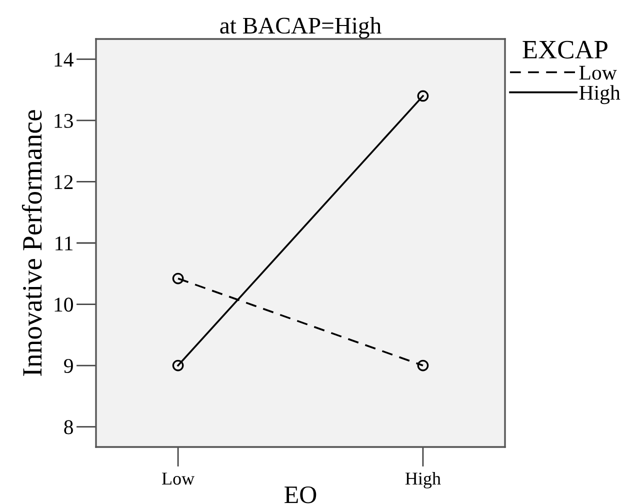 The image size is (644, 504). I want to click on legend-title: EXCAP, so click(565, 49).